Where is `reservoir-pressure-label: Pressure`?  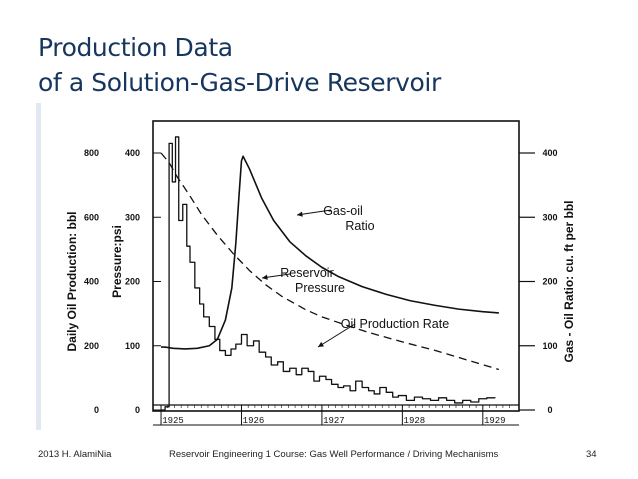
reservoir-pressure-label: Pressure is located at coordinates (320, 288).